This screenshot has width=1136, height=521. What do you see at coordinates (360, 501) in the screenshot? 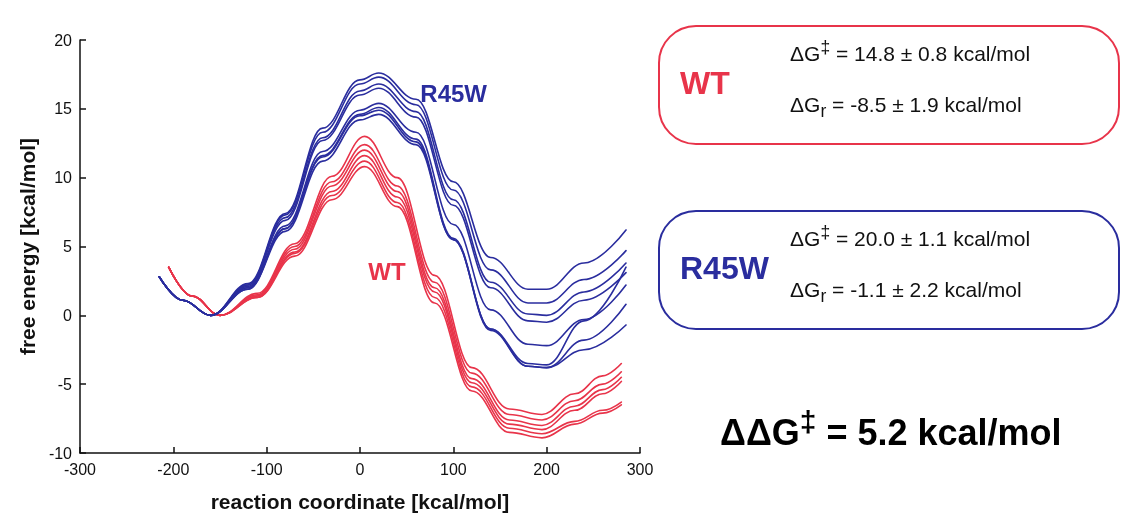
I see `x-axis-title: reaction coordinate [kcal/mol]` at bounding box center [360, 501].